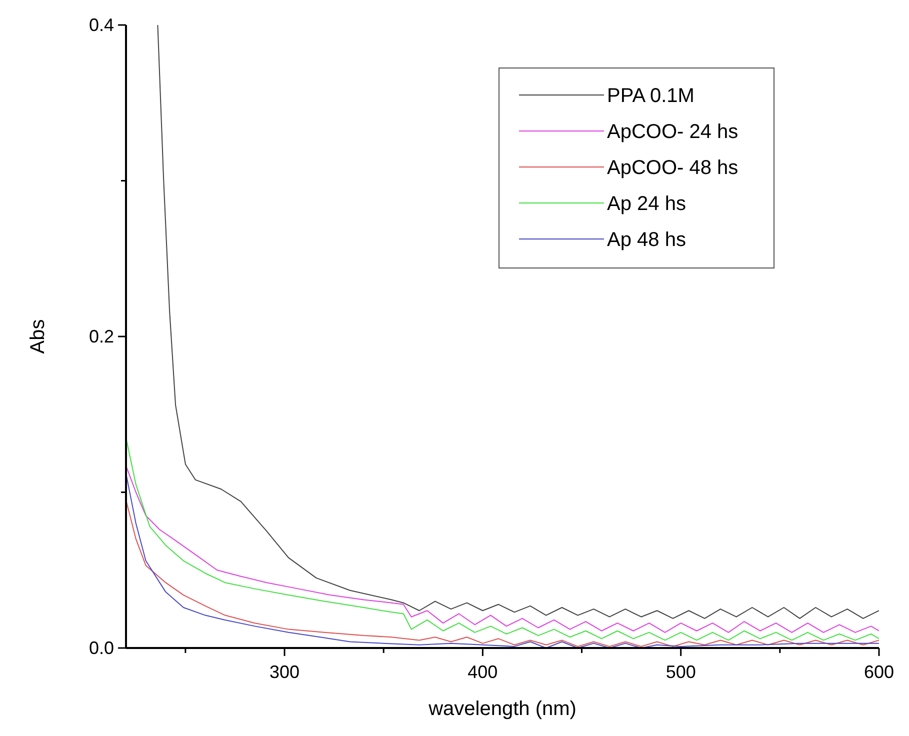  I want to click on y-tick-label: 0.0, so click(101, 648).